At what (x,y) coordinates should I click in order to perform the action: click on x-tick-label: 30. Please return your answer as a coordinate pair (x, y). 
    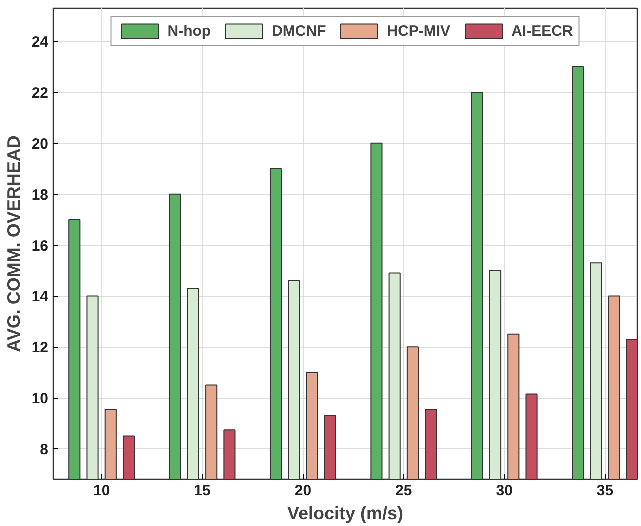
    Looking at the image, I should click on (504, 491).